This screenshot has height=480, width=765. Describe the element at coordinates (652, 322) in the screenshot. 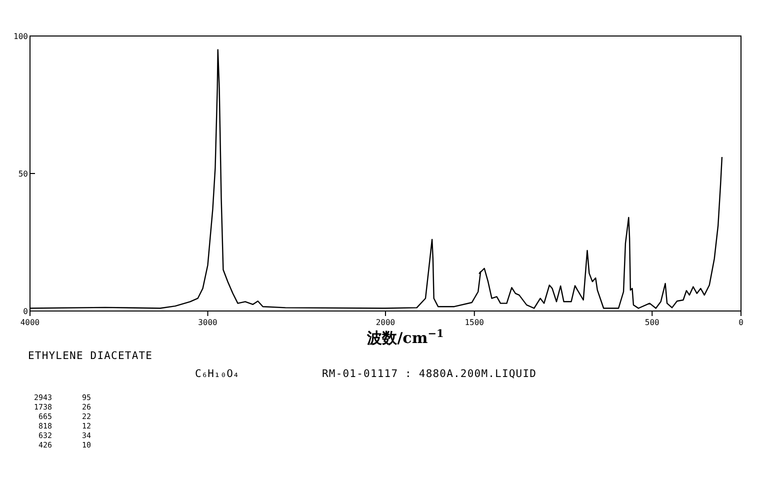

I see `x-tick-label: 500` at that location.